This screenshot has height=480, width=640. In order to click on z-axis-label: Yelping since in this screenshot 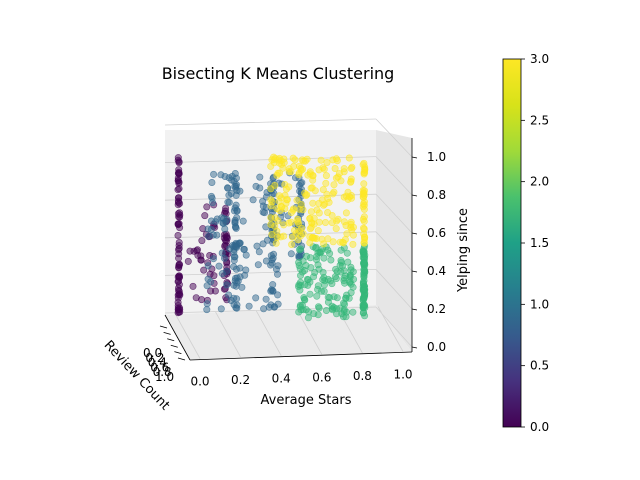, I will do `click(463, 250)`.